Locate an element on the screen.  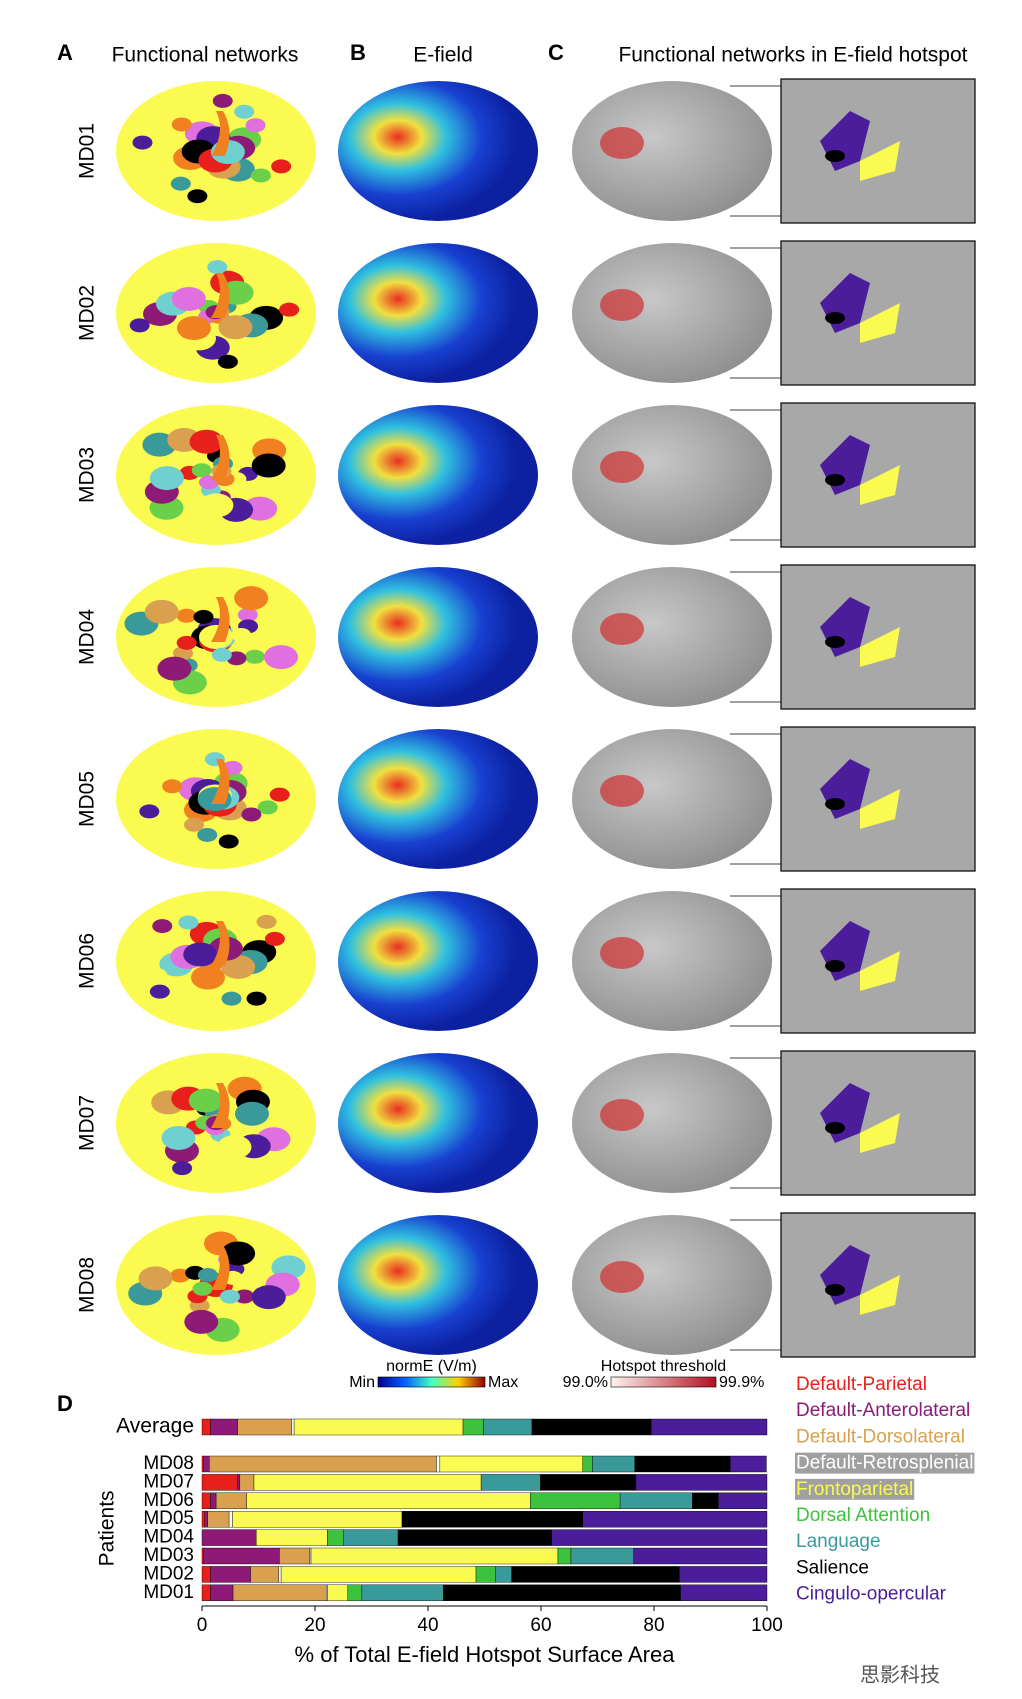
legend-entry: Cingulo-opercular is located at coordinates (871, 1594).